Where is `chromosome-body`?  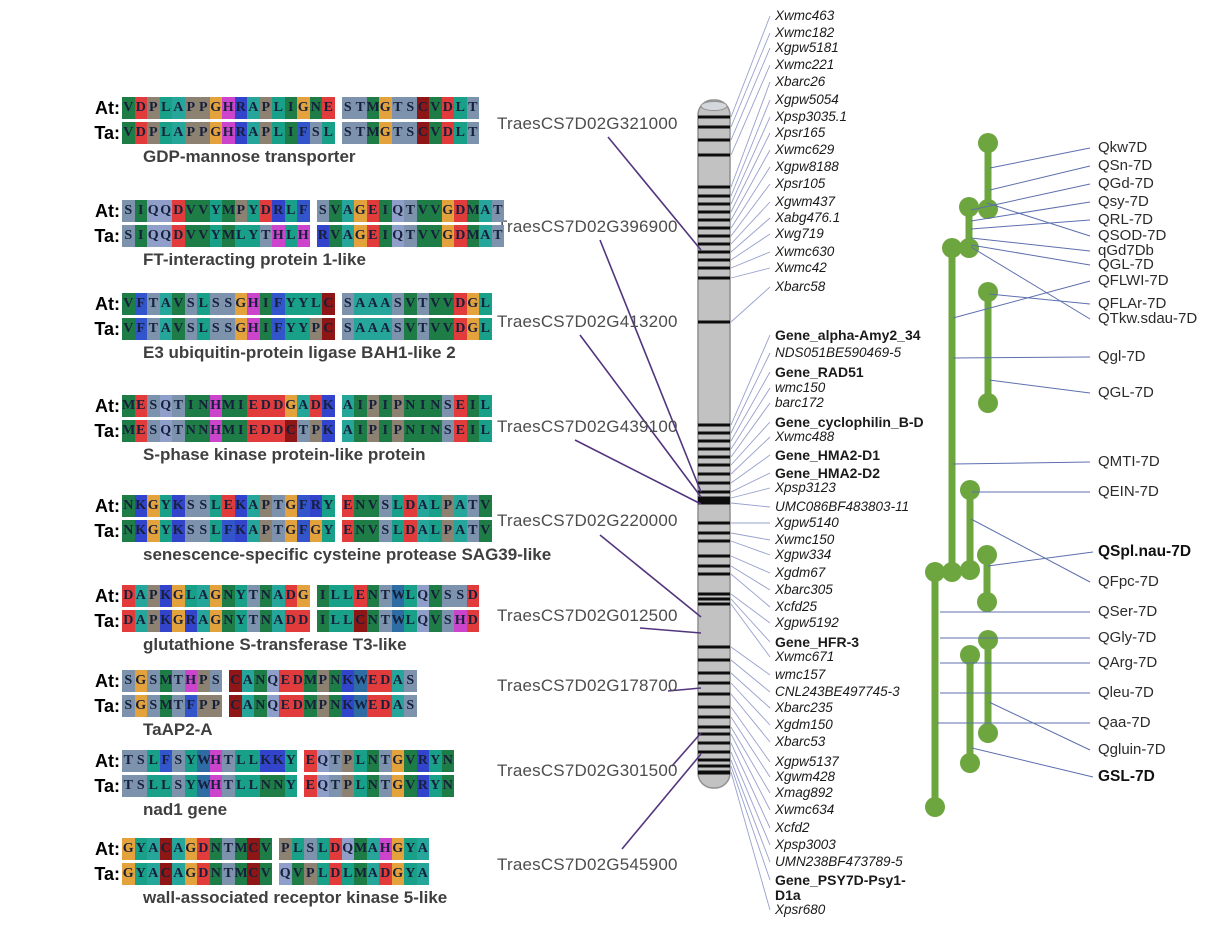 chromosome-body is located at coordinates (714, 444).